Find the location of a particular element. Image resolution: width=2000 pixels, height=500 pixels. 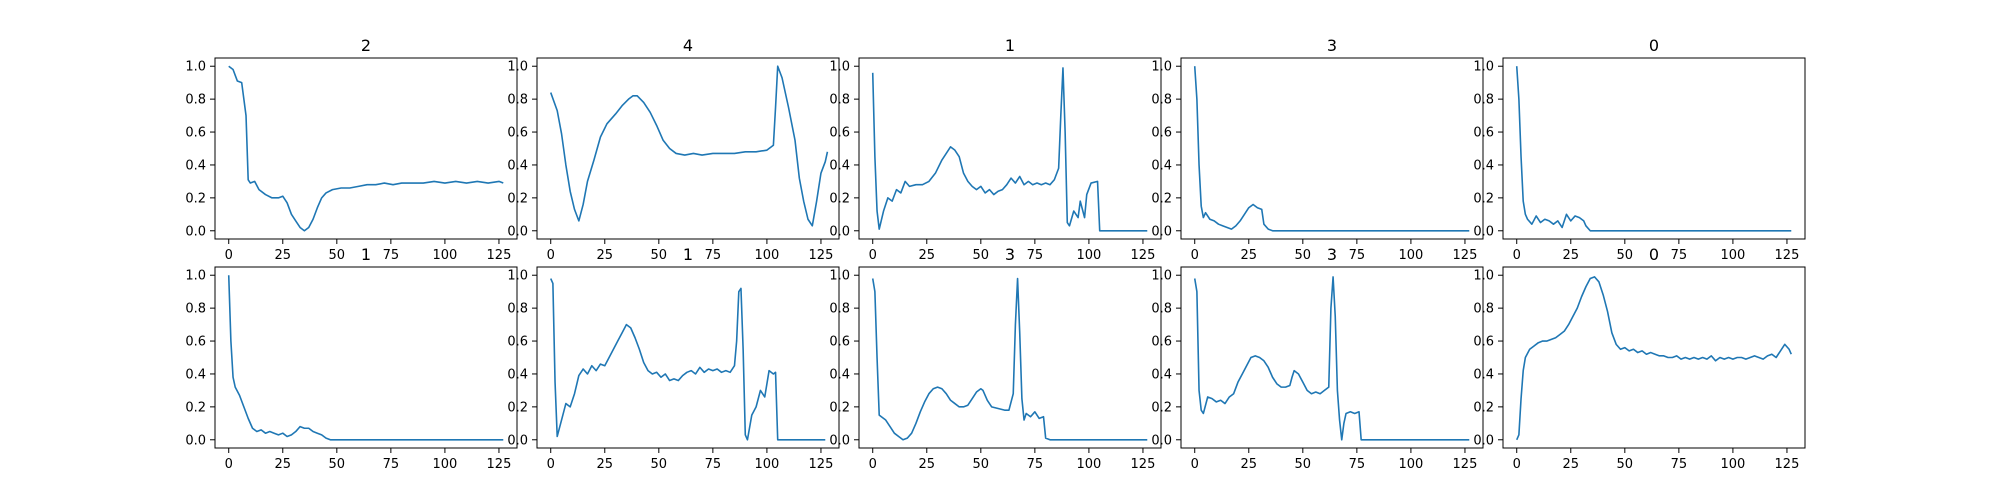

subplot-6: 0 25 50 75 100 125 0.0 0.2 0.4 0.6 0.8 1.0 1 is located at coordinates (351, 358).